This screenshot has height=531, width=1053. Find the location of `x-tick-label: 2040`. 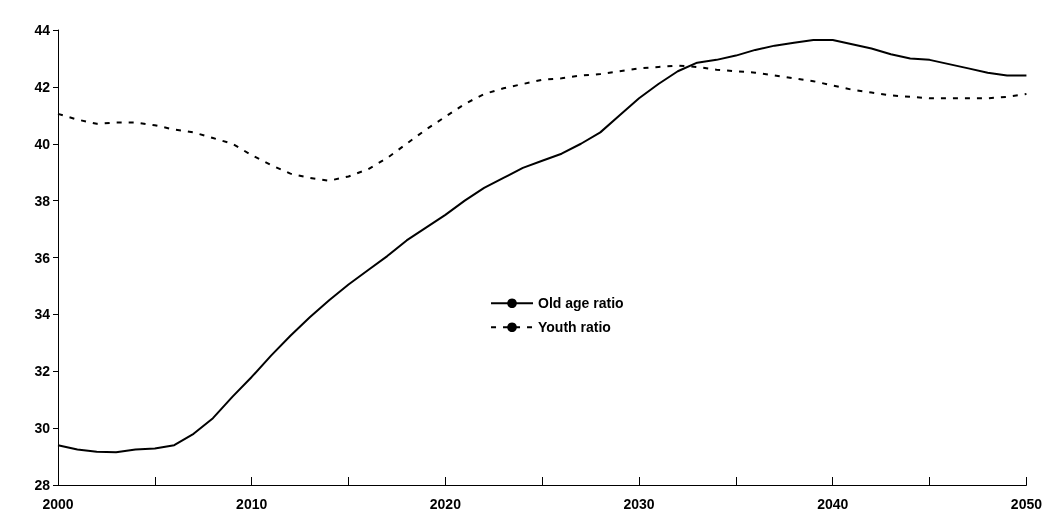

x-tick-label: 2040 is located at coordinates (833, 504).